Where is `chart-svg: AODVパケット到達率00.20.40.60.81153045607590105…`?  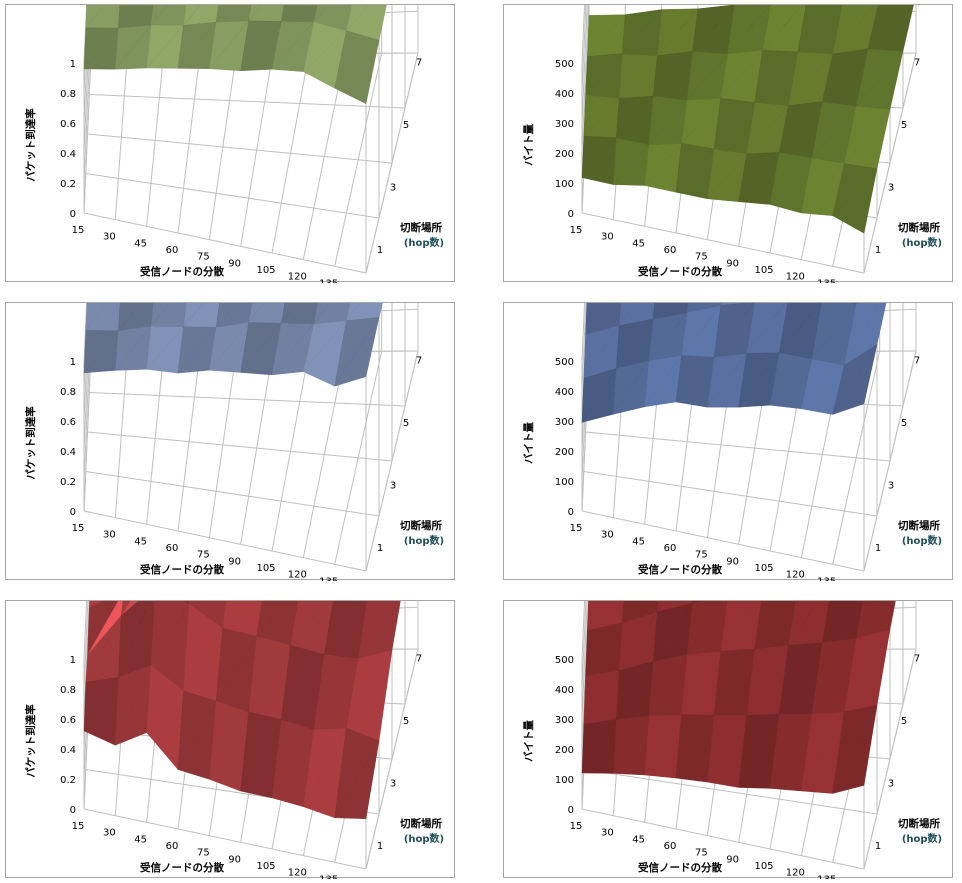
chart-svg: AODVパケット到達率00.20.40.60.81153045607590105… is located at coordinates (234, 144).